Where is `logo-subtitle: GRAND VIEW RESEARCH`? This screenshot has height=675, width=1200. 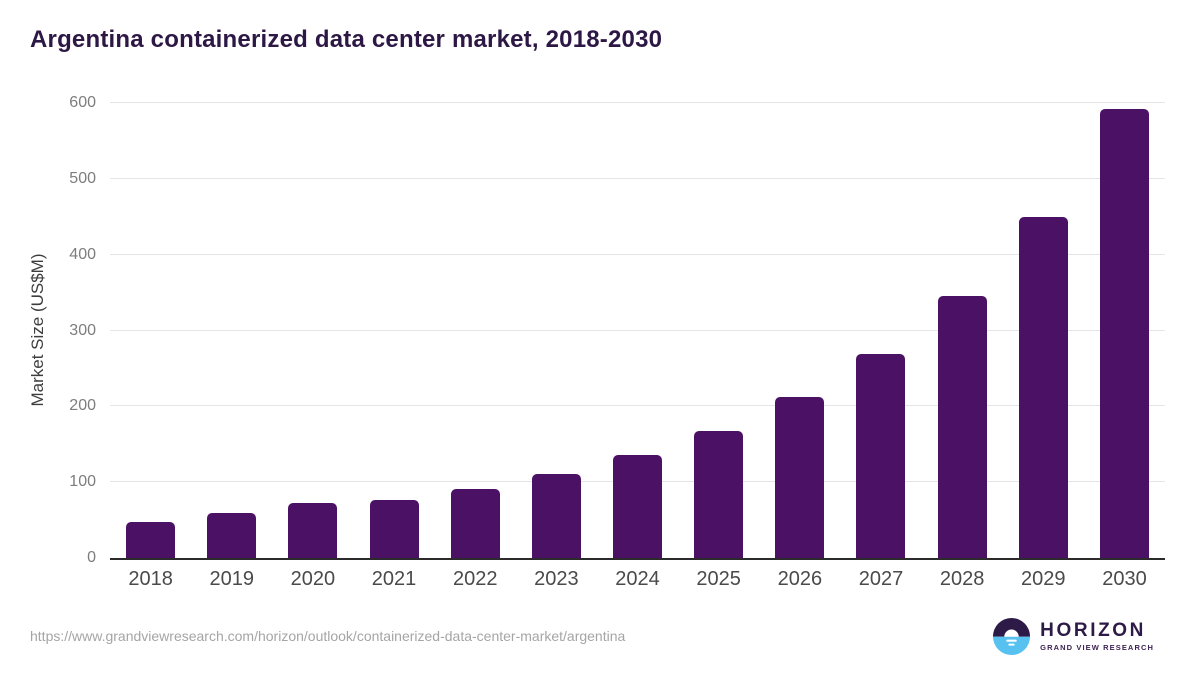
logo-subtitle: GRAND VIEW RESEARCH is located at coordinates (1097, 647).